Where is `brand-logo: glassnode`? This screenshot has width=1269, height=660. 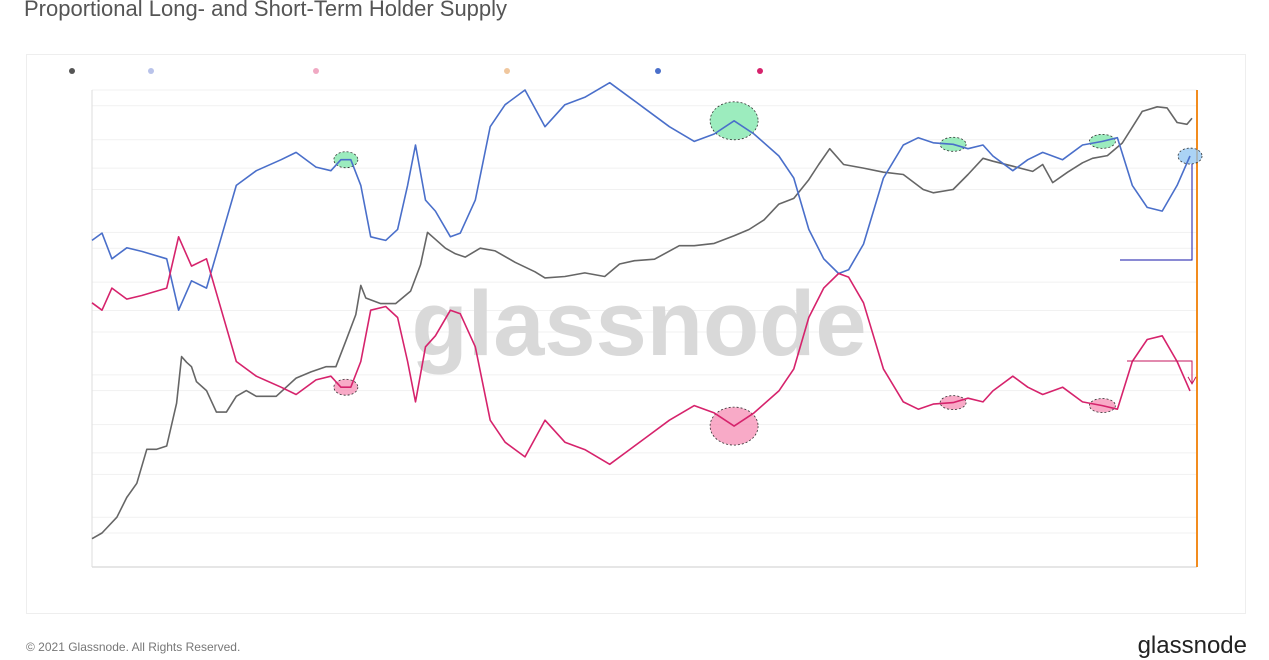
brand-logo: glassnode is located at coordinates (1192, 645).